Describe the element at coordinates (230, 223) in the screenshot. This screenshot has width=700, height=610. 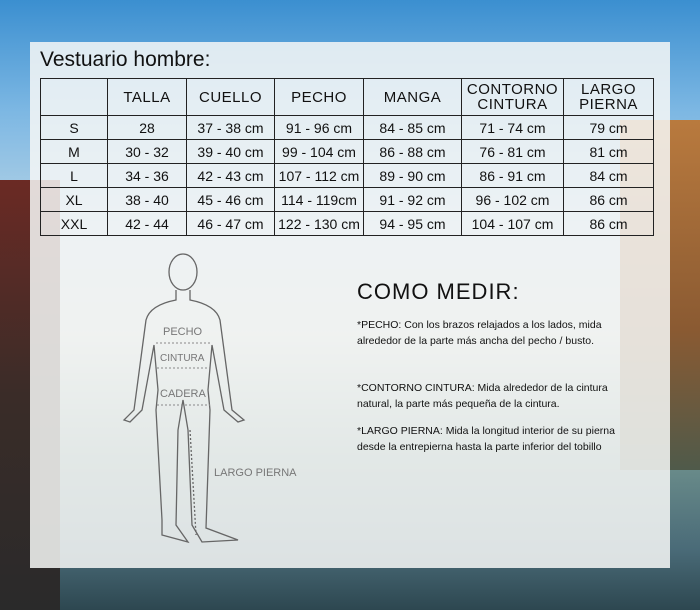
I see `table-cell: 46 - 47 cm` at that location.